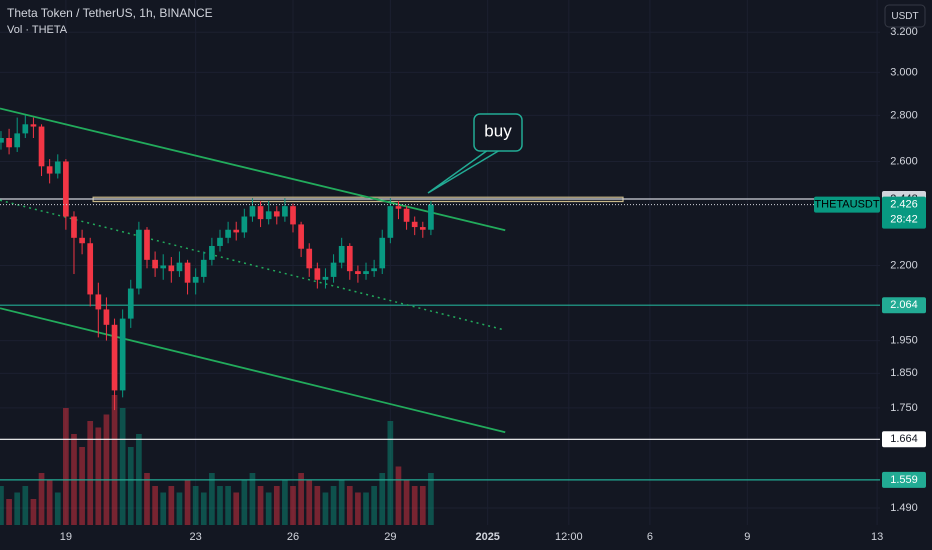 The image size is (932, 550). Describe the element at coordinates (569, 537) in the screenshot. I see `x-tick-label: 12:00` at that location.